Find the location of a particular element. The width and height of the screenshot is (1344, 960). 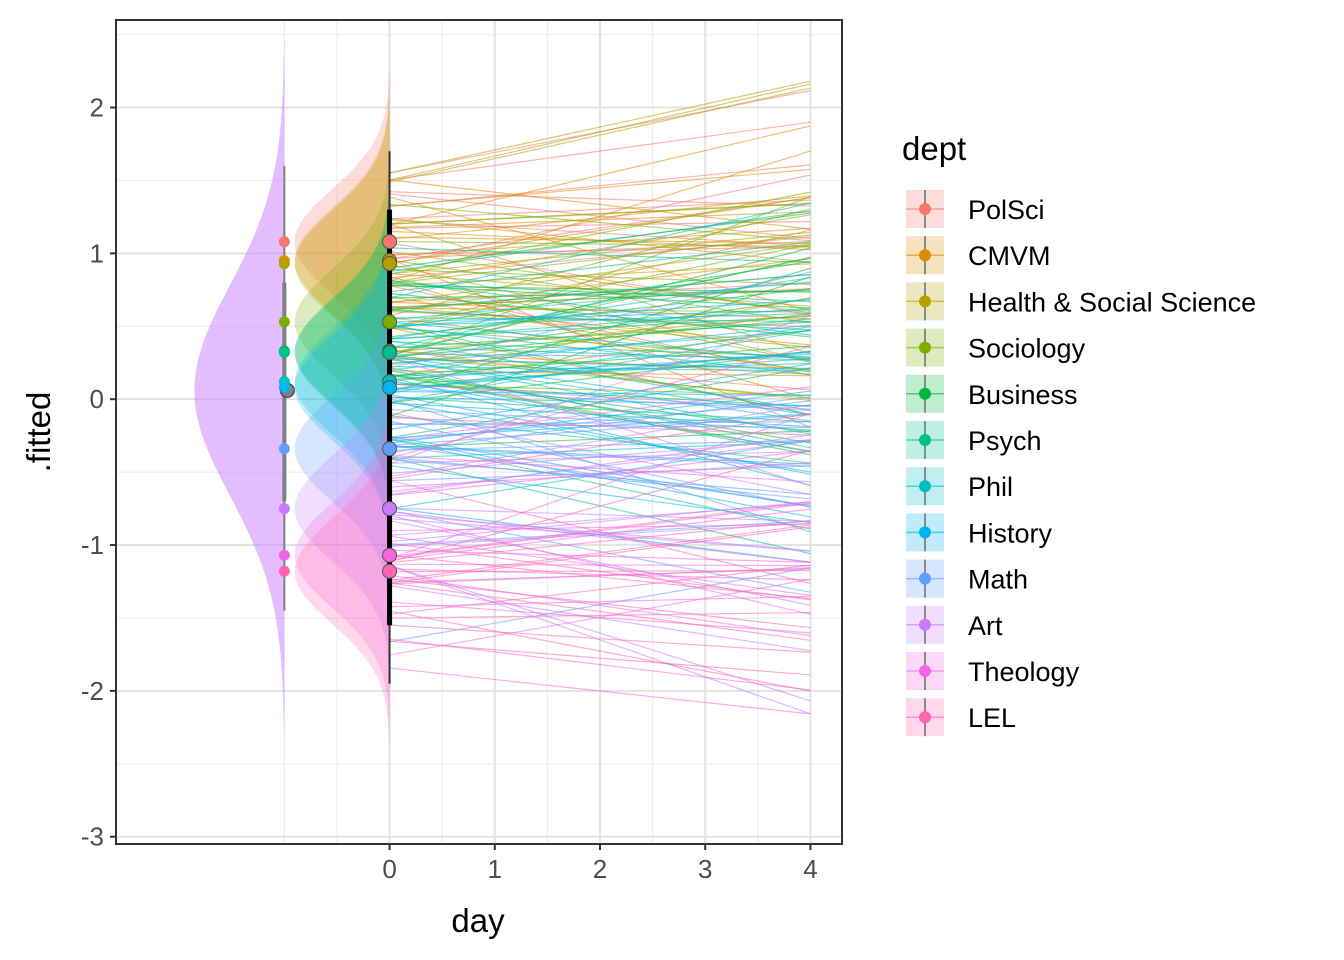

x-axis-title: day is located at coordinates (478, 920).